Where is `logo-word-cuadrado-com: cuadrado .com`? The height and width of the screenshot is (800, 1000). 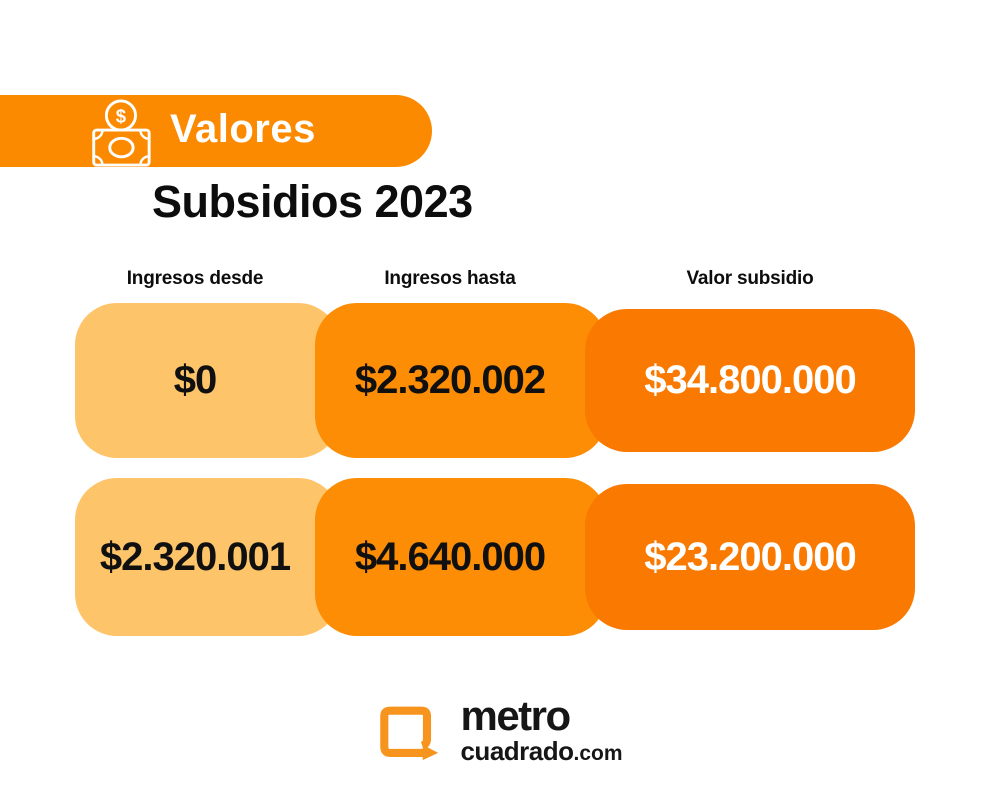
logo-word-cuadrado-com: cuadrado .com is located at coordinates (541, 751).